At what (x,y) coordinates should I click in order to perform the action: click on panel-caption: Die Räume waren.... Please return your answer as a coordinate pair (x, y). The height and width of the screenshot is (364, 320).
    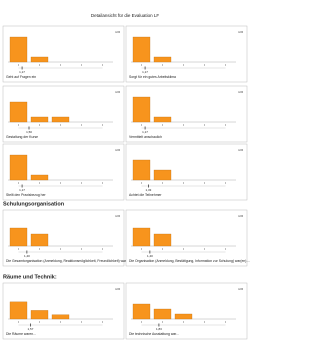
    Looking at the image, I should click on (21, 334).